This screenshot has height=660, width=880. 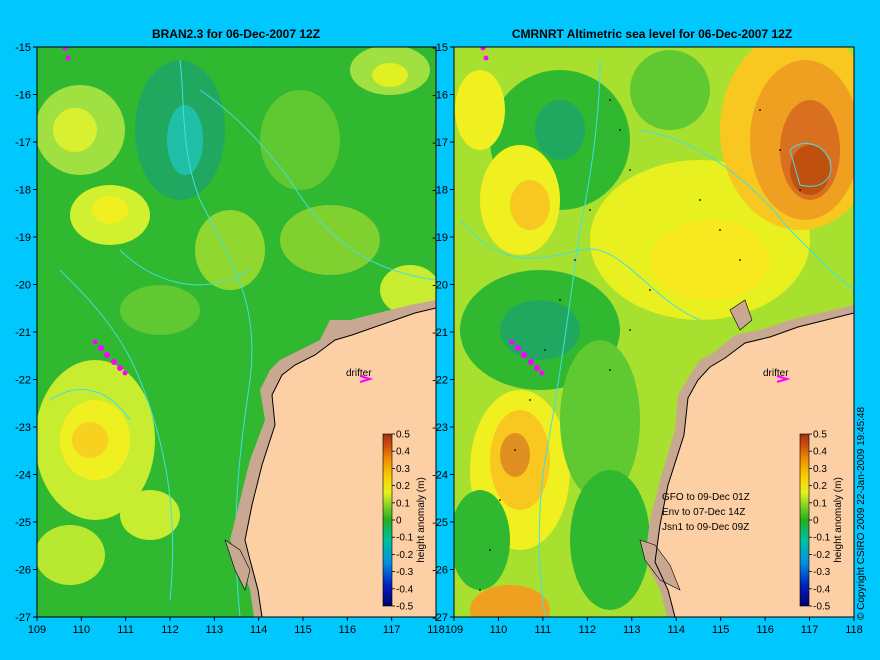 What do you see at coordinates (236, 34) in the screenshot?
I see `left-panel-title: BRAN2.3 for 06-Dec-2007 12Z` at bounding box center [236, 34].